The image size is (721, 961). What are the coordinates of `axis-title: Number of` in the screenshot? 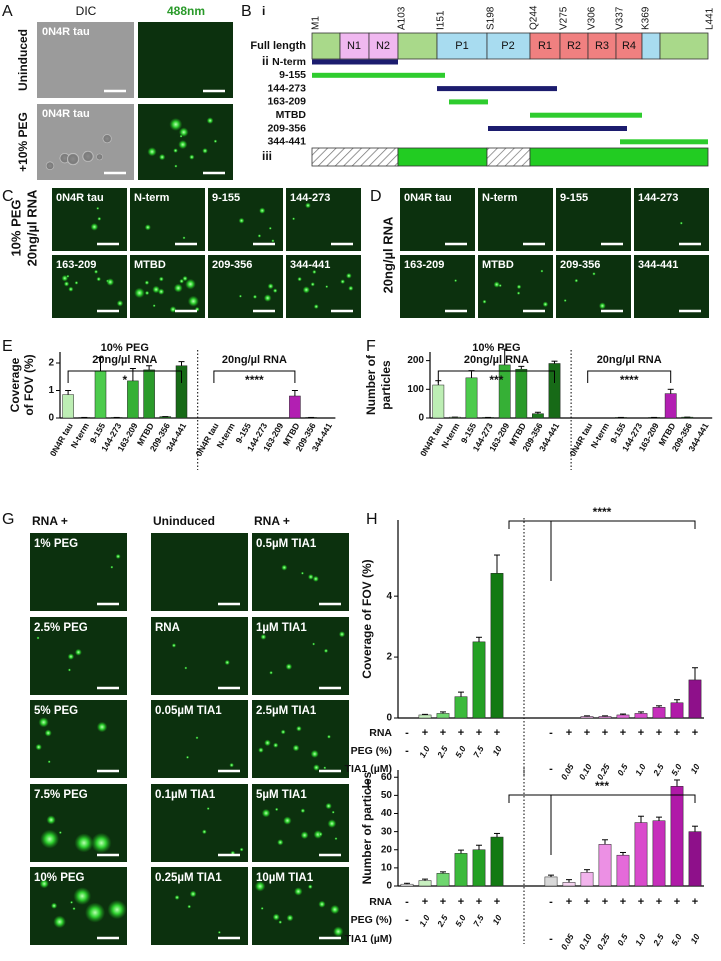 It's located at (371, 384).